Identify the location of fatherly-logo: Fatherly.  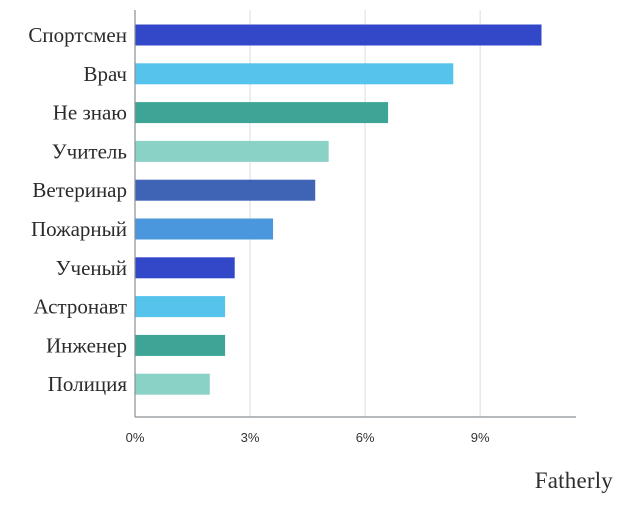
(573, 480).